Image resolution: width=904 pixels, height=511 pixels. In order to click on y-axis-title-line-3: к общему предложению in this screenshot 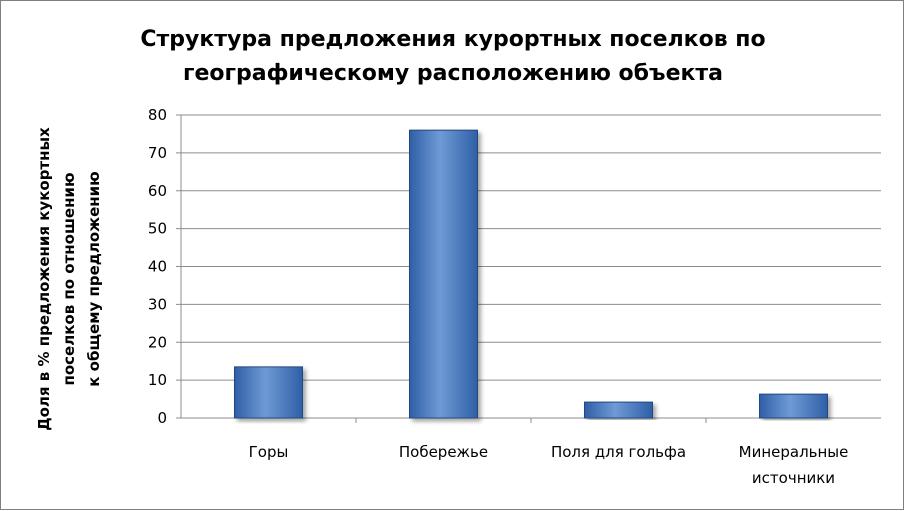, I will do `click(94, 278)`.